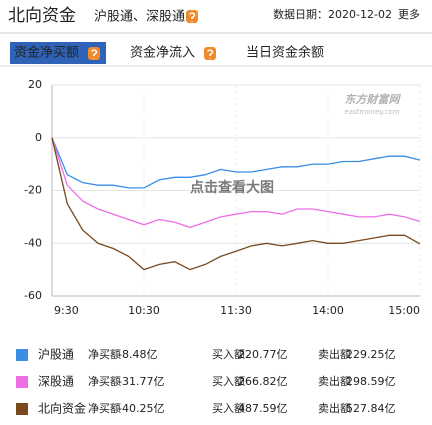  What do you see at coordinates (141, 381) in the screenshot?
I see `table-value: -31.77亿` at bounding box center [141, 381].